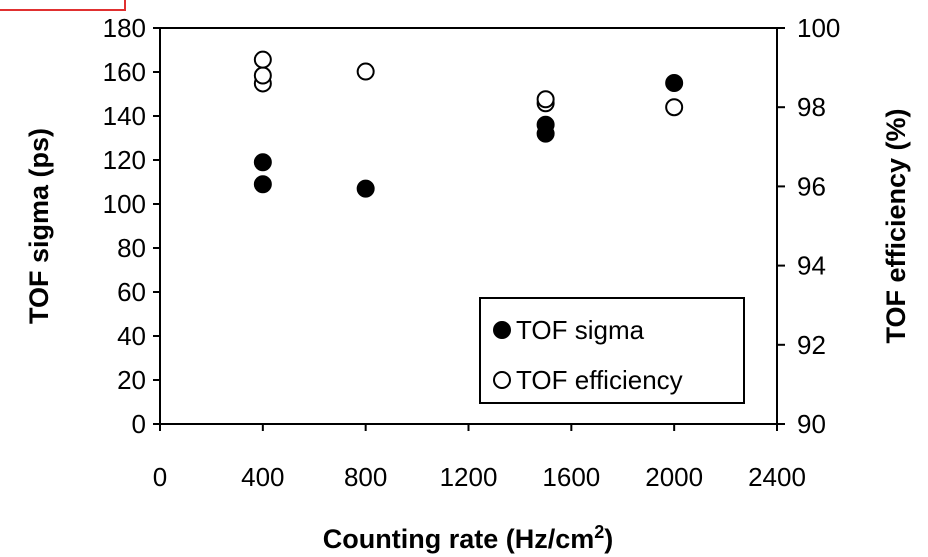 The image size is (928, 557). Describe the element at coordinates (808, 226) in the screenshot. I see `y-axis-right: 90 92 94 96 98 100` at that location.